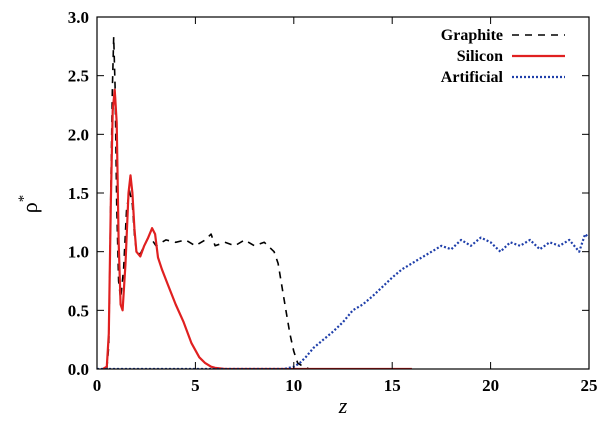  I want to click on y-tick-label: 2.5, so click(78, 76).